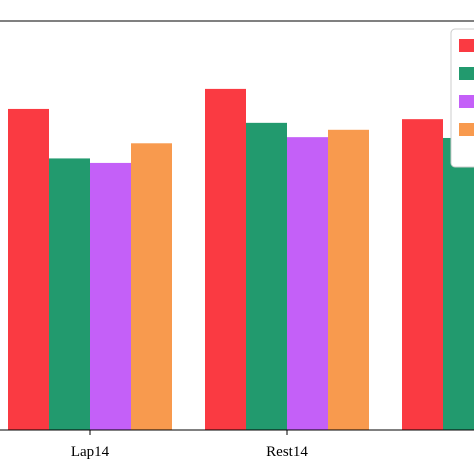 Image resolution: width=474 pixels, height=474 pixels. I want to click on bar-series-2-lap14, so click(69, 294).